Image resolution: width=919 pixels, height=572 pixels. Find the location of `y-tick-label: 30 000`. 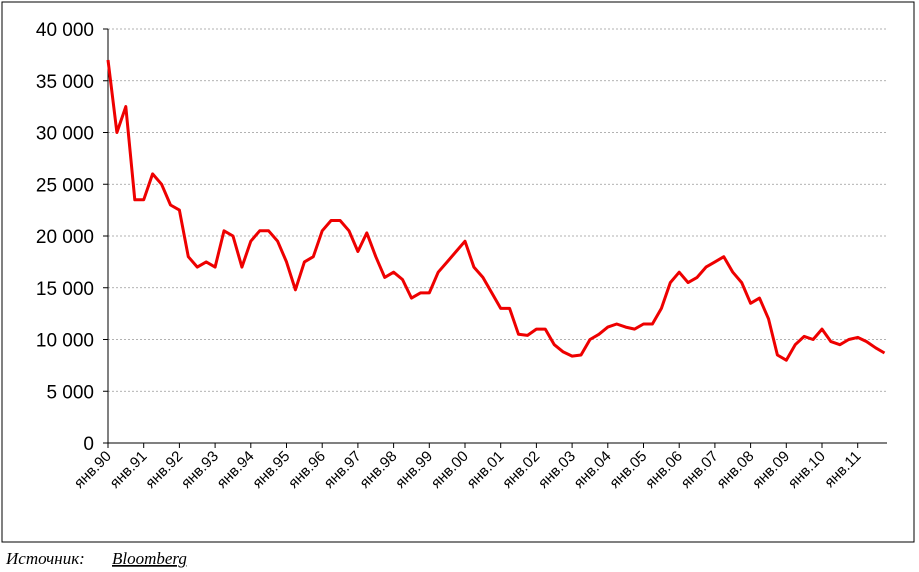

y-tick-label: 30 000 is located at coordinates (65, 134).